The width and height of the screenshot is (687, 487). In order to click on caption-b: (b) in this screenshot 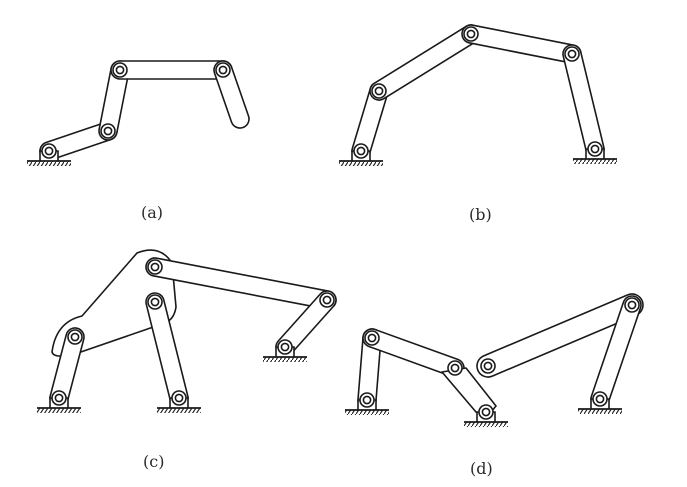, I will do `click(480, 214)`.